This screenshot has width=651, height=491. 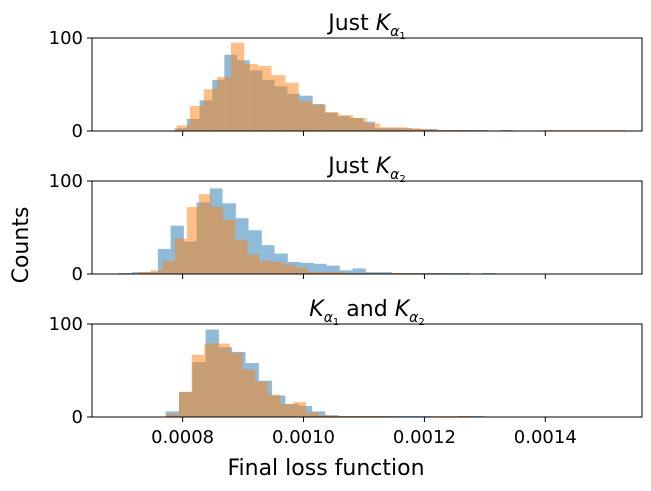 What do you see at coordinates (182, 437) in the screenshot?
I see `x-tick-label: 0.0008` at bounding box center [182, 437].